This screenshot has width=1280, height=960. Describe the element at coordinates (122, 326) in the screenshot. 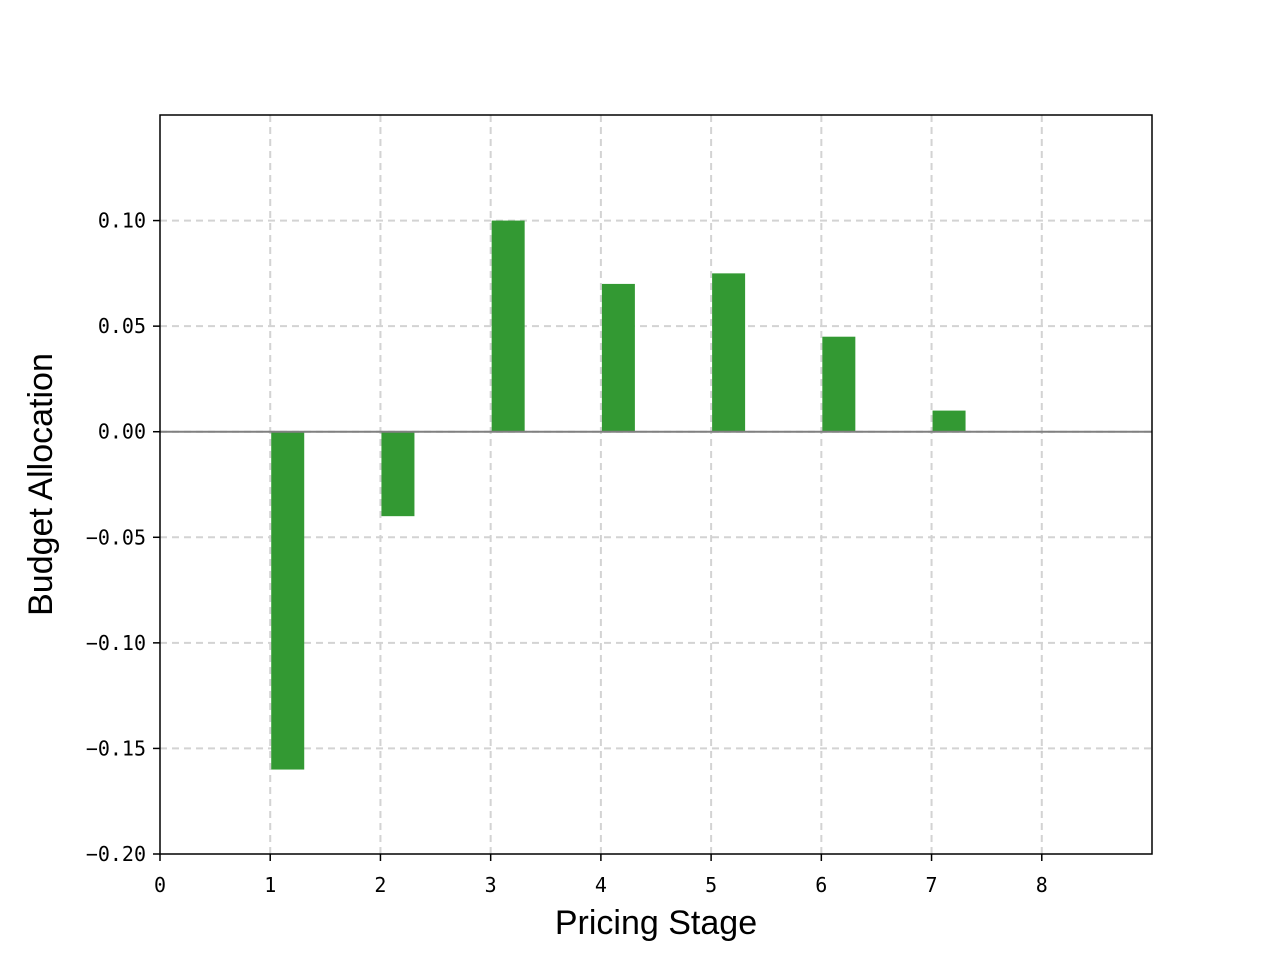

I see `y-tick-label: 0.05` at that location.